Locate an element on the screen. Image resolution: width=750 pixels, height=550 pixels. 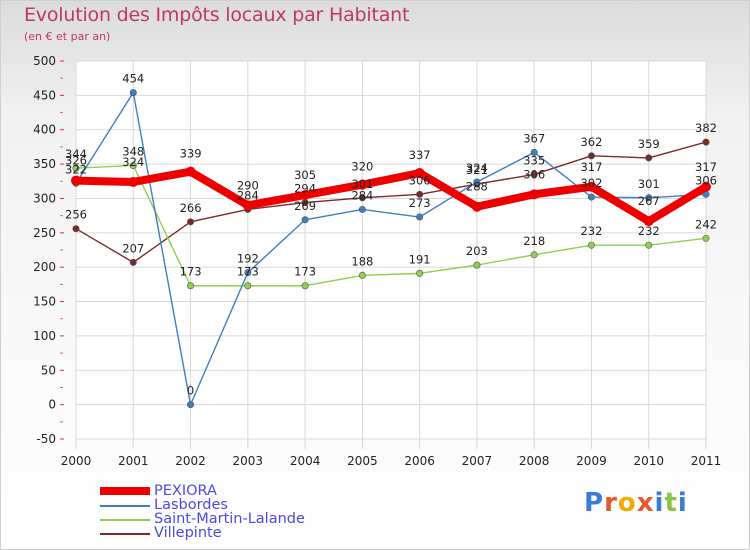
legend-item-villepinte: Villepinte is located at coordinates (228, 533).